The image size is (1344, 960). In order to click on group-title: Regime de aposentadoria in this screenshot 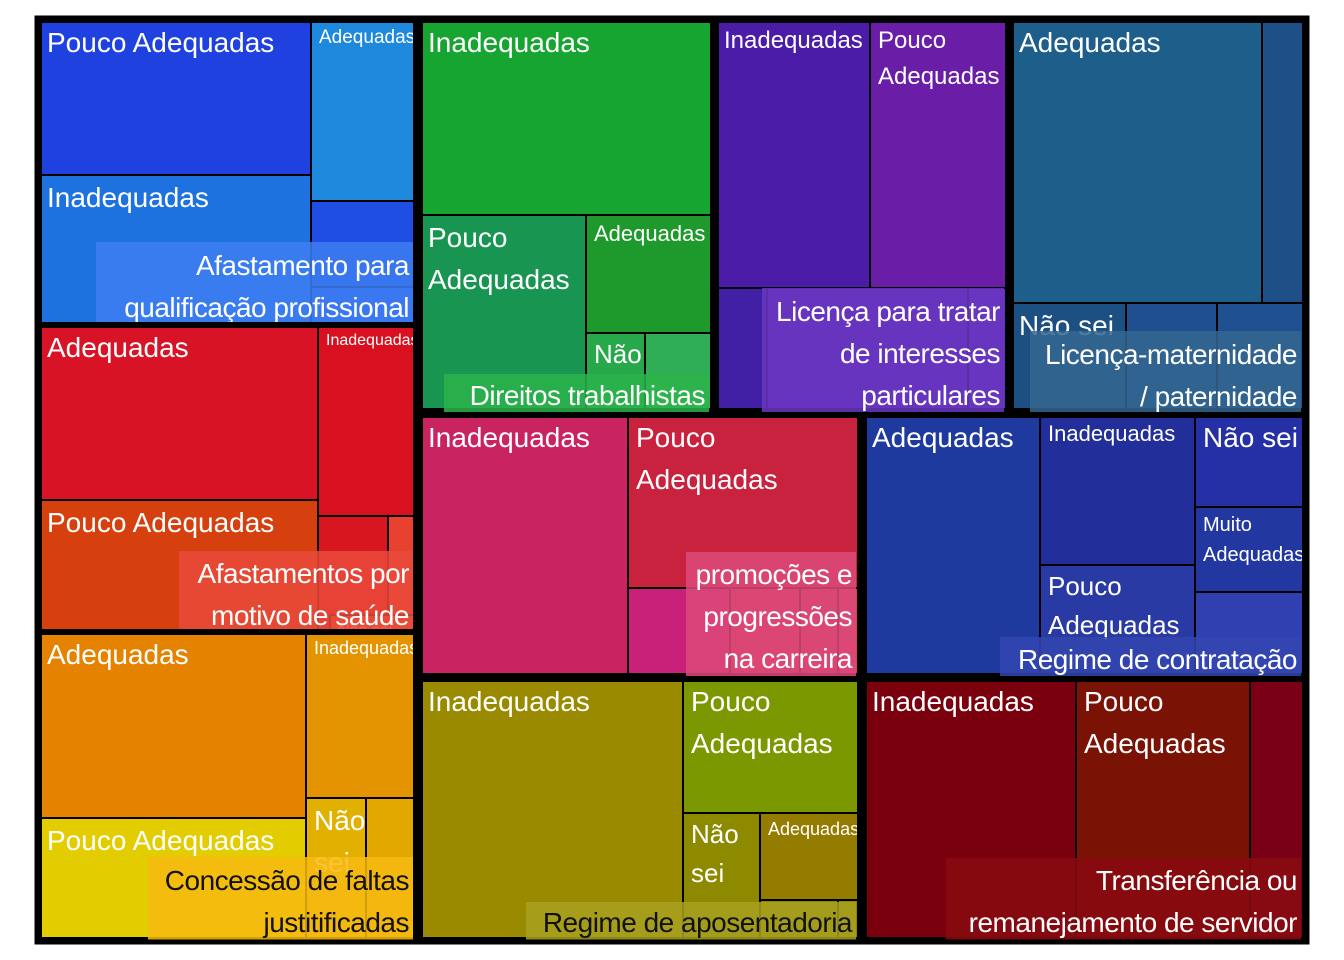, I will do `click(698, 922)`.